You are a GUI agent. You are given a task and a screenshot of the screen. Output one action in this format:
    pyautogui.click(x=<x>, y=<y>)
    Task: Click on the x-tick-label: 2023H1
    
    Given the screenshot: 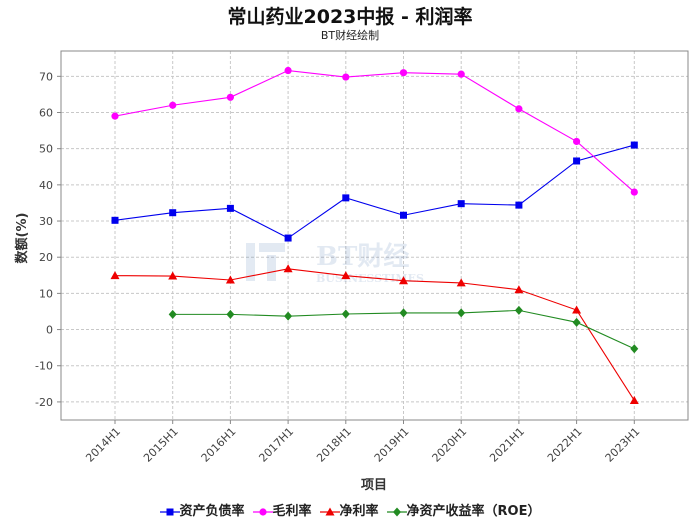 What is the action you would take?
    pyautogui.click(x=623, y=445)
    